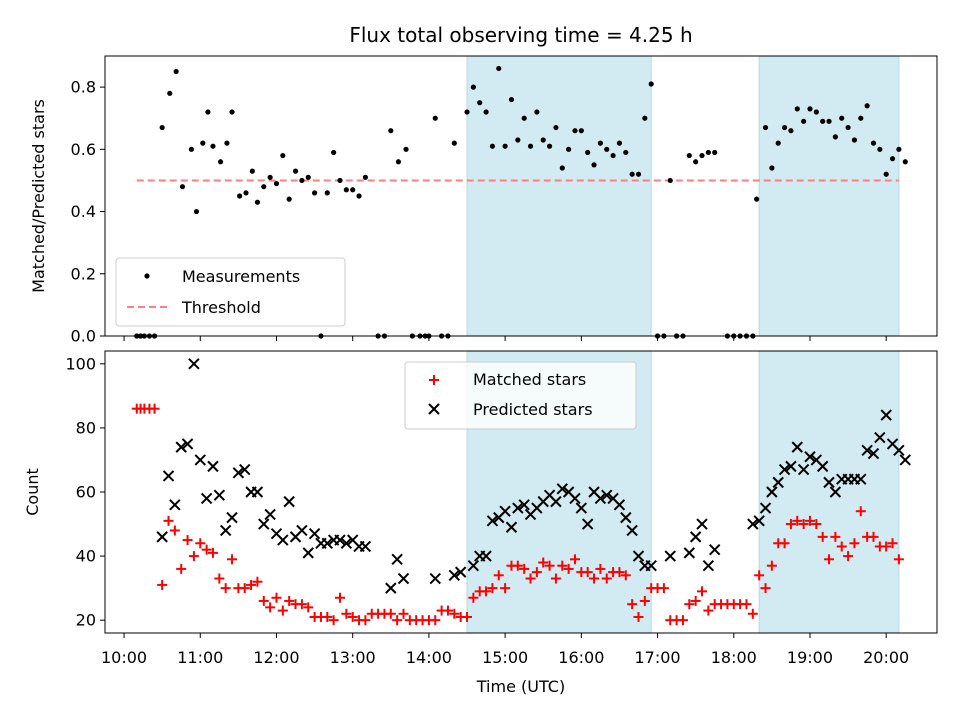 The width and height of the screenshot is (960, 720). Describe the element at coordinates (276, 657) in the screenshot. I see `x-tick-label: 12:00` at that location.